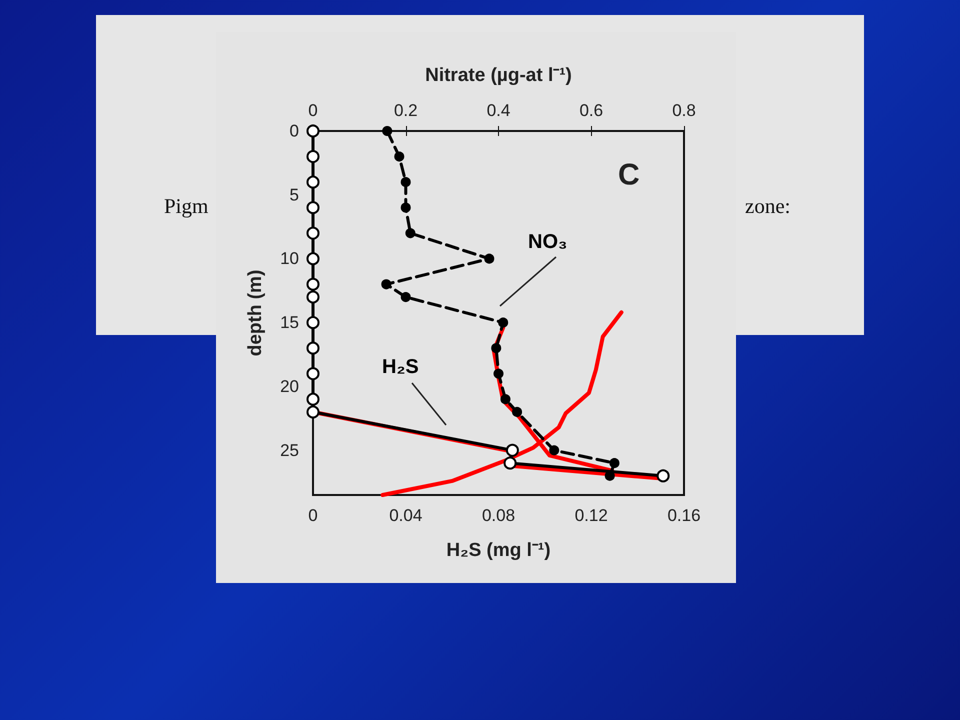  What do you see at coordinates (499, 515) in the screenshot?
I see `x-tick-label: 0.08` at bounding box center [499, 515].